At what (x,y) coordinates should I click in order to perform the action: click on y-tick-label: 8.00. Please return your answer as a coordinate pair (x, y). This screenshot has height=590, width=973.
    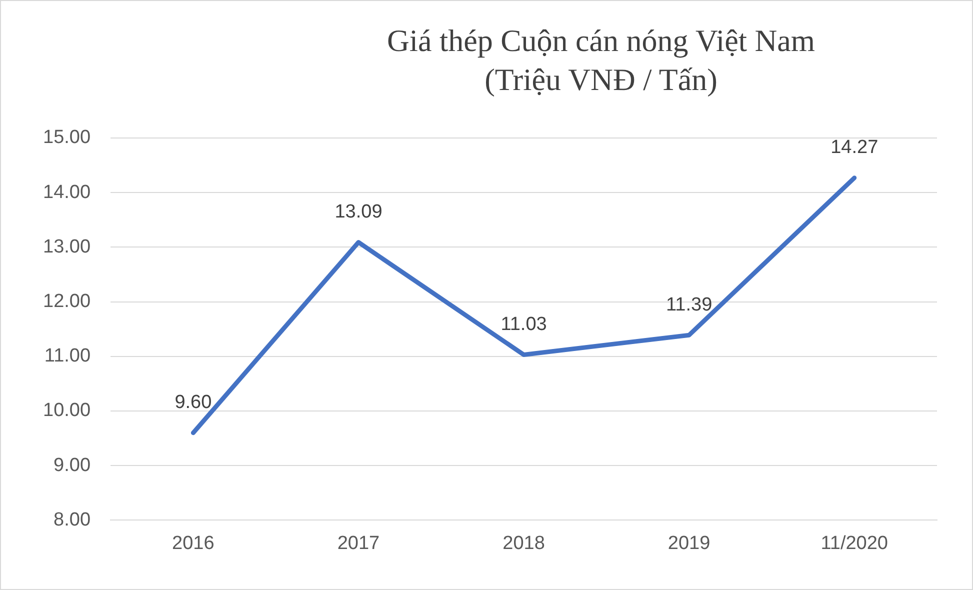
    Looking at the image, I should click on (72, 519).